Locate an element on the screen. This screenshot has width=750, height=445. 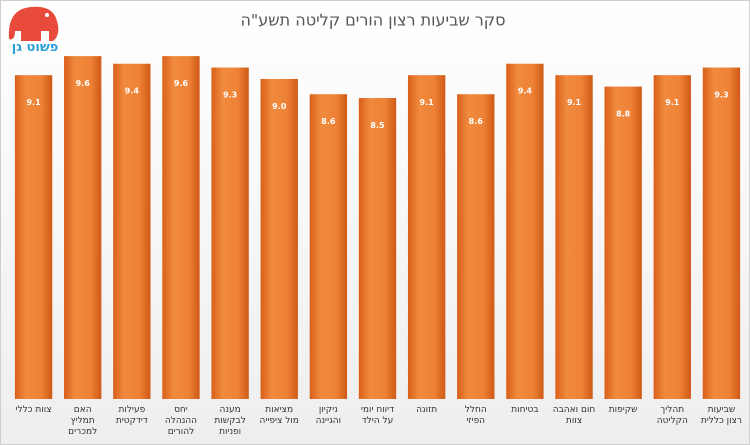
x-tick-label: תזונה is located at coordinates (427, 410).